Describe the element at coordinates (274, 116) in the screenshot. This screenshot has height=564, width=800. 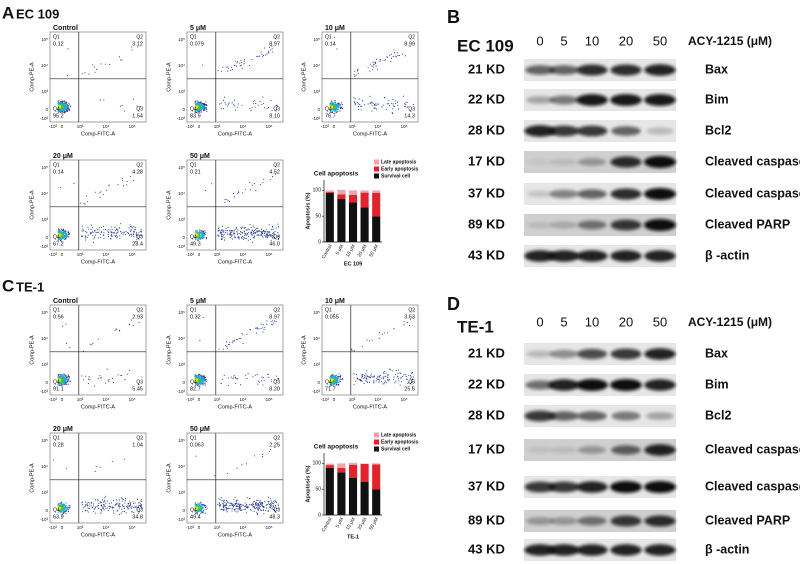
I see `quadrant-value: 8.10` at that location.